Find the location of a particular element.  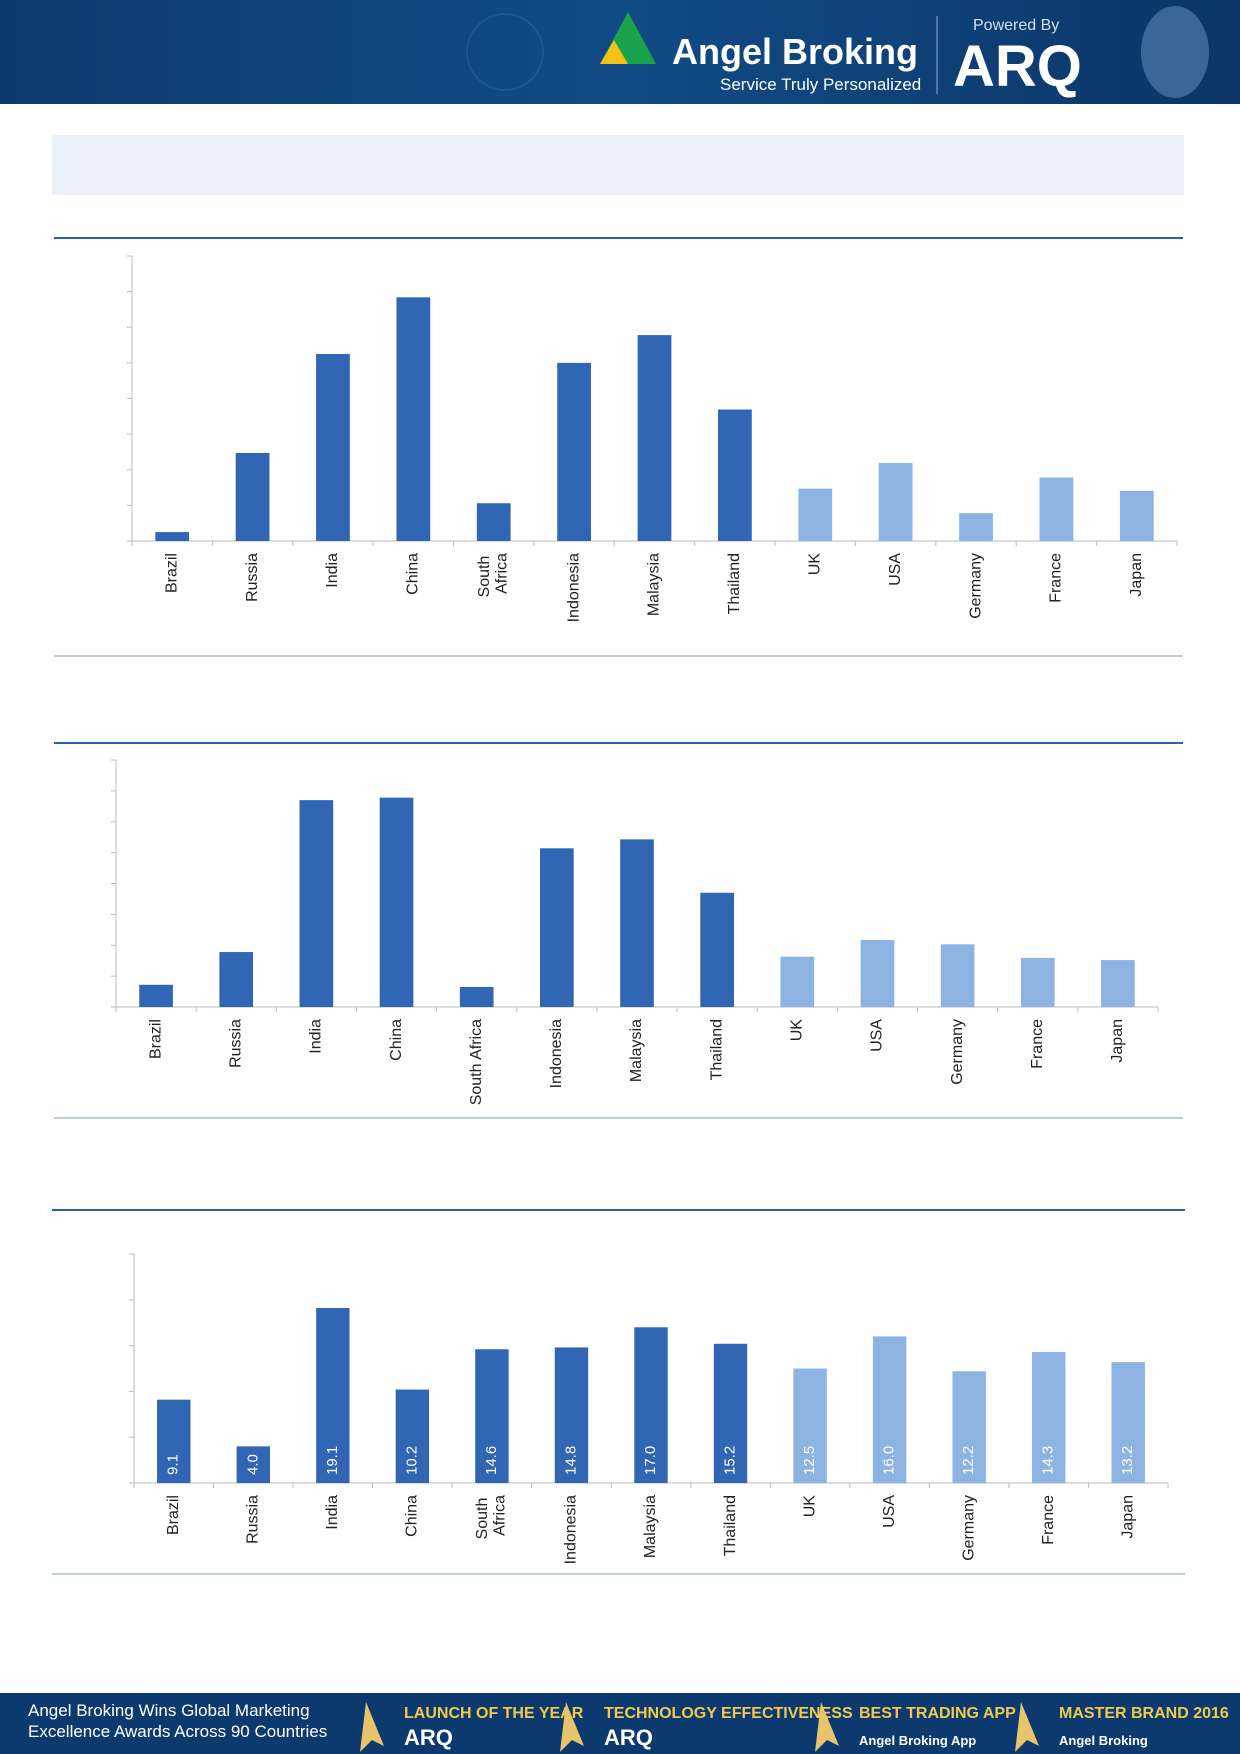

award-sub: Angel Broking is located at coordinates (1103, 1740).